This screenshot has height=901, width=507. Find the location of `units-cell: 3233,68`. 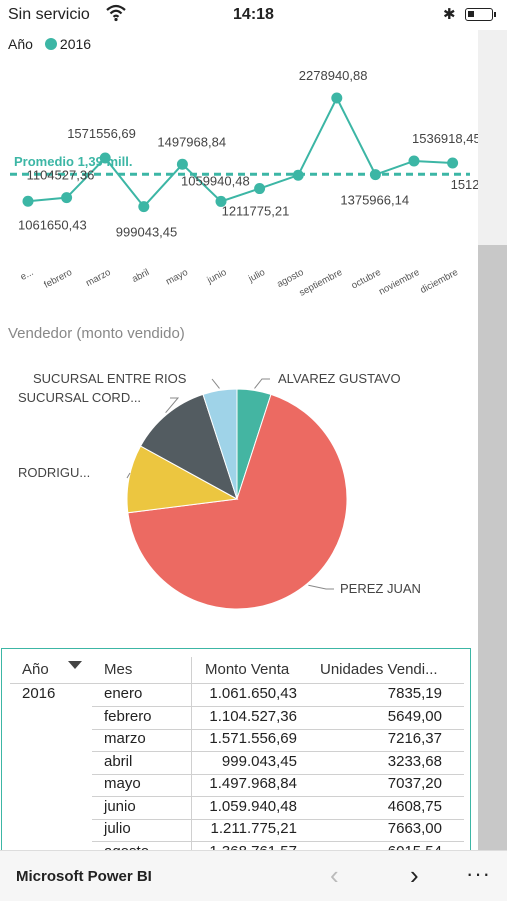

units-cell: 3233,68 is located at coordinates (414, 761).